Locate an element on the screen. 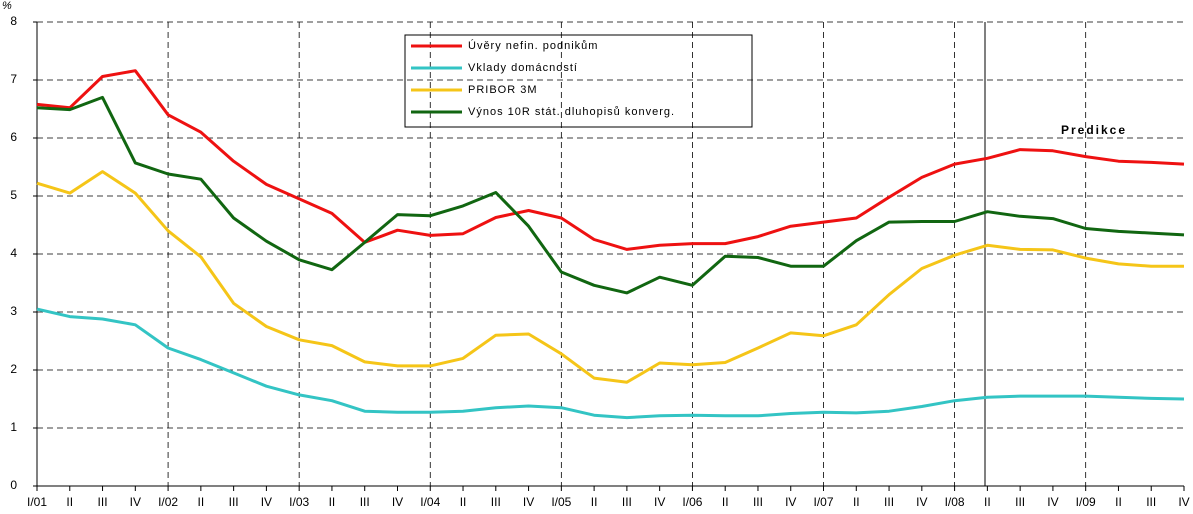 This screenshot has height=514, width=1193. y-tick-label: 5 is located at coordinates (13, 195).